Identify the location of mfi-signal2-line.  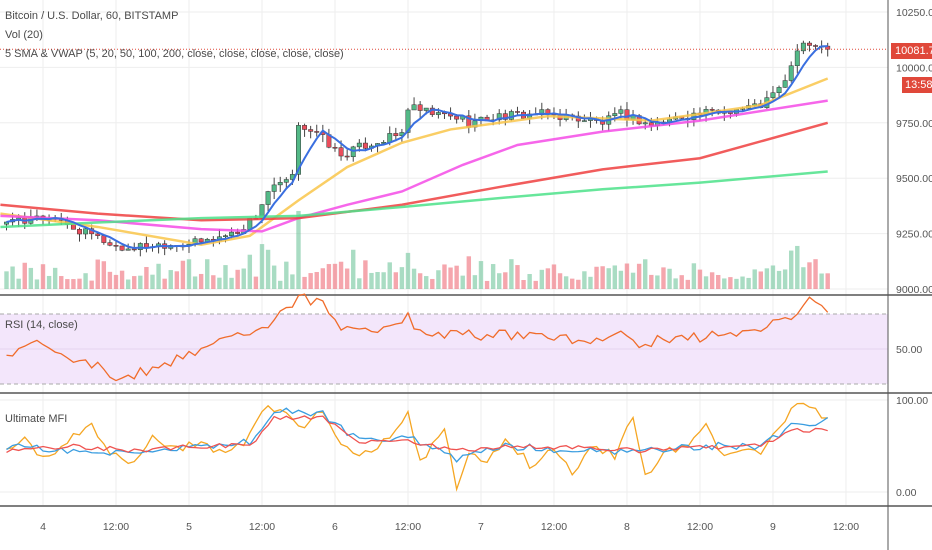
(417, 434).